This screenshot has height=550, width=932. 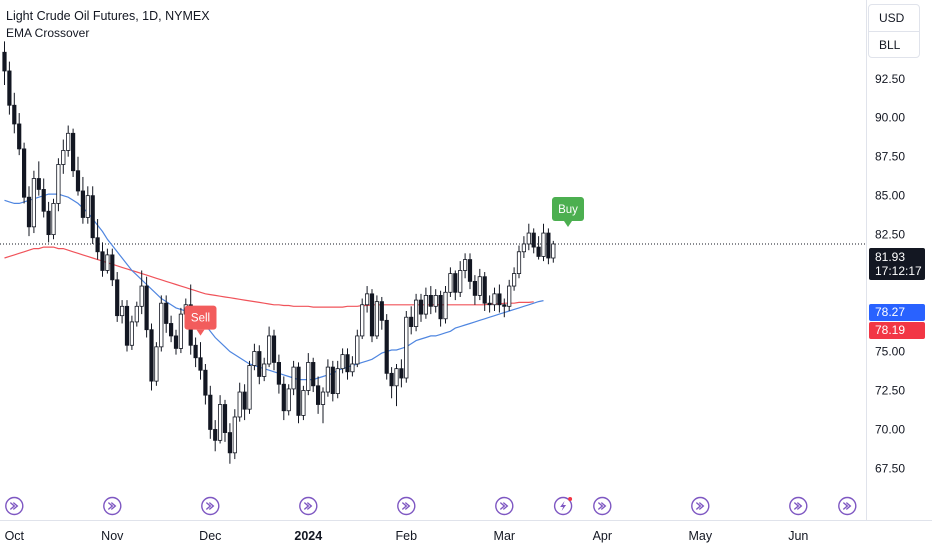 I want to click on x-tick-label: Apr, so click(x=602, y=536).